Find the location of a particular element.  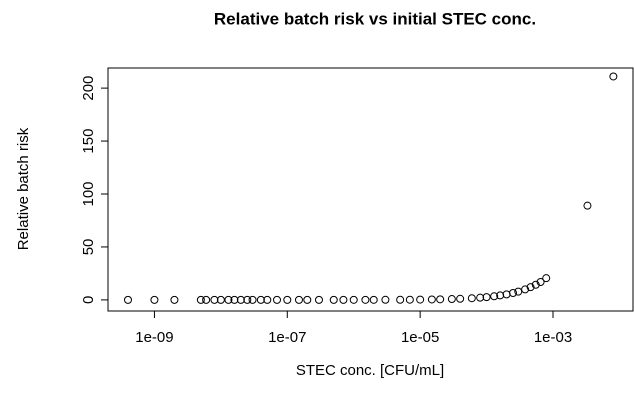

y-tick-label: 0 is located at coordinates (88, 300).